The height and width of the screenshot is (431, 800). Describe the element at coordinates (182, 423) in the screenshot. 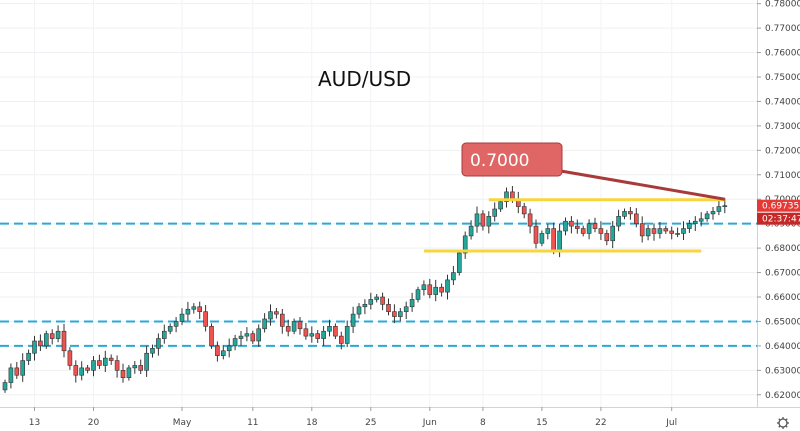

I see `x-tick-label: May` at that location.